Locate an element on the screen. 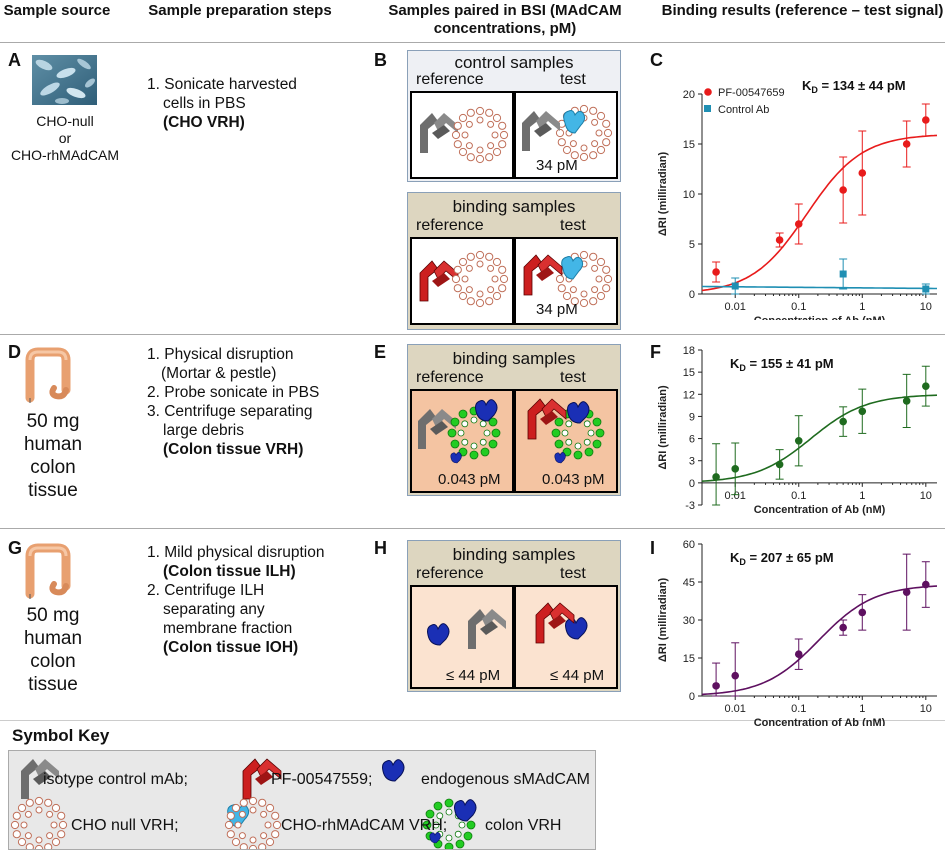 Image resolution: width=945 pixels, height=854 pixels. step-bold: (Colon tissue ILH) is located at coordinates (229, 571).